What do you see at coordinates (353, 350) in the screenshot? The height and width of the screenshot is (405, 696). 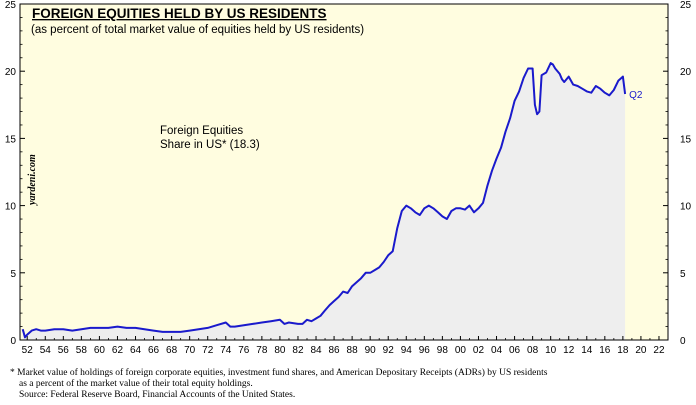 I see `x-tick-label: 88` at bounding box center [353, 350].